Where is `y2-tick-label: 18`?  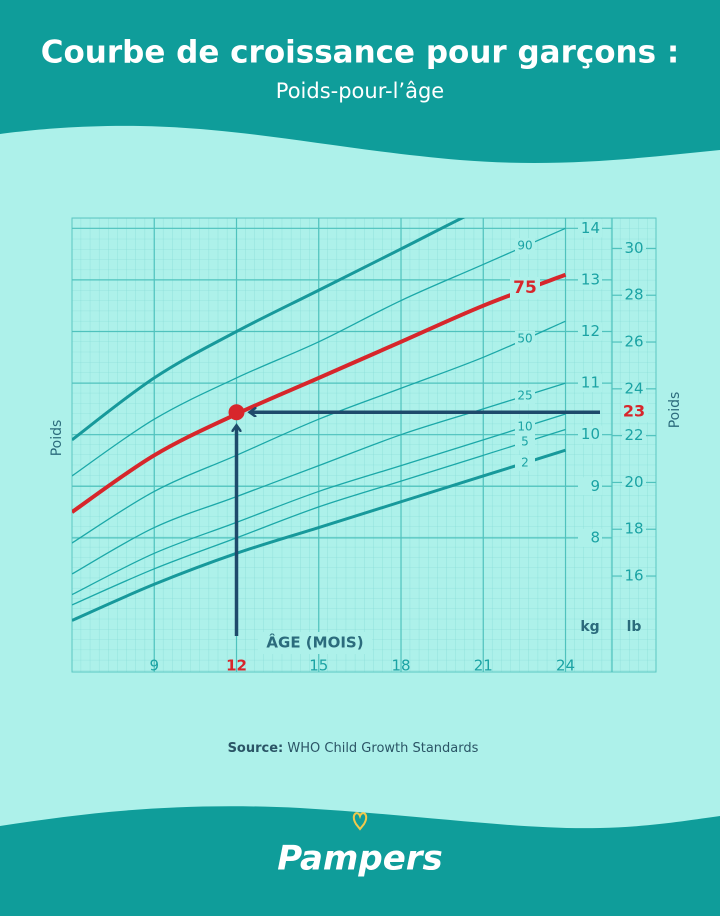 y2-tick-label: 18 is located at coordinates (633, 529).